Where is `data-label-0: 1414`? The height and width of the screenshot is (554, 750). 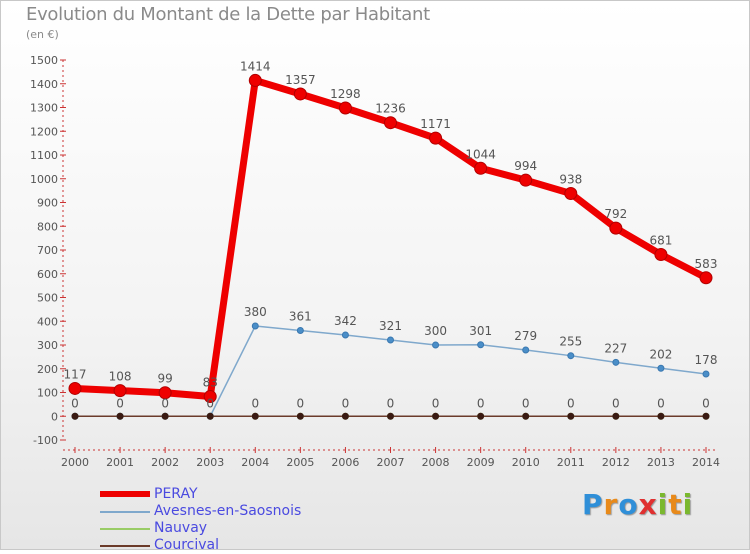
data-label-0: 1414 is located at coordinates (255, 66).